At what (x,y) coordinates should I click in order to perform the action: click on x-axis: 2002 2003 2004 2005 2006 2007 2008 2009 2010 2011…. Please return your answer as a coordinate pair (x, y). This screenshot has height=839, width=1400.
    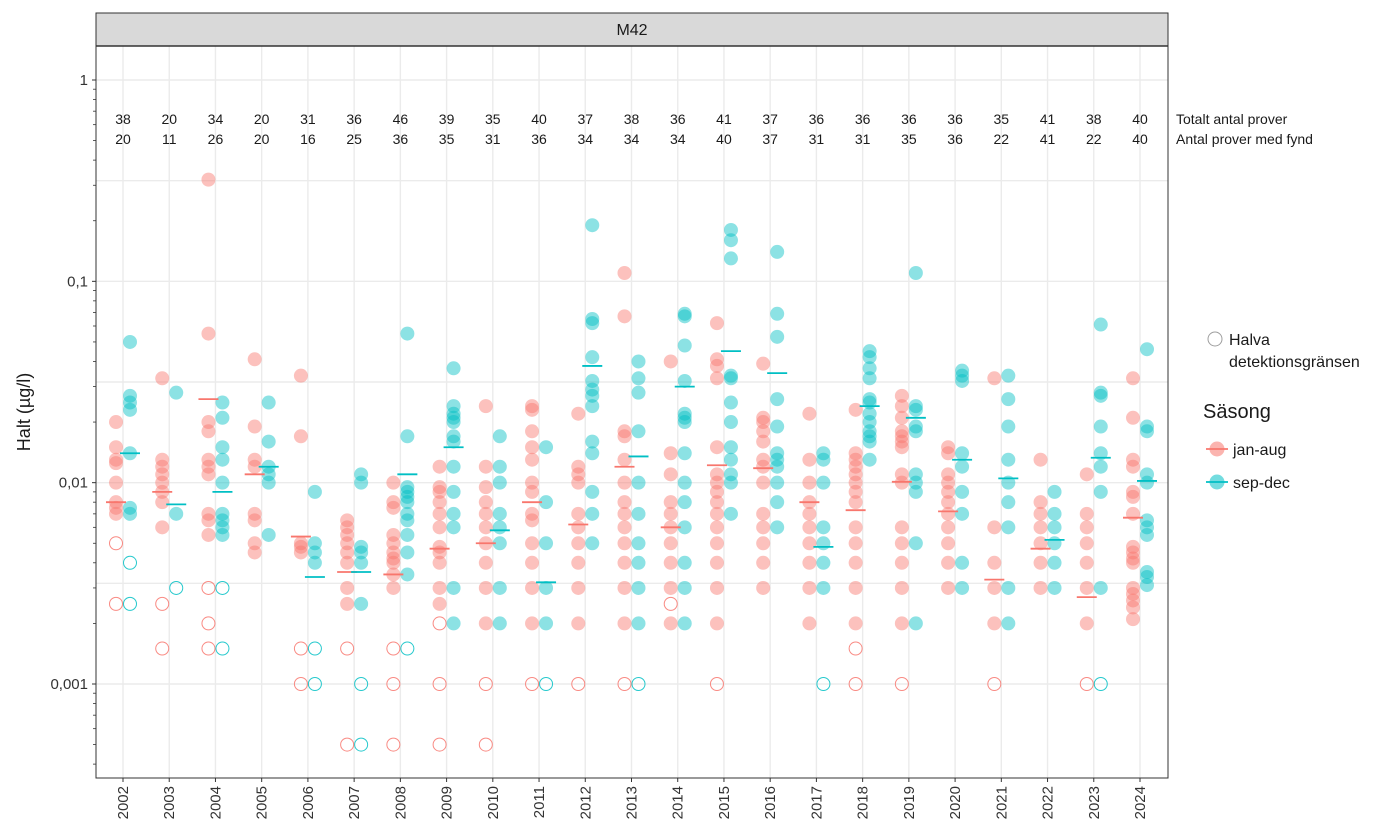
    Looking at the image, I should click on (632, 798).